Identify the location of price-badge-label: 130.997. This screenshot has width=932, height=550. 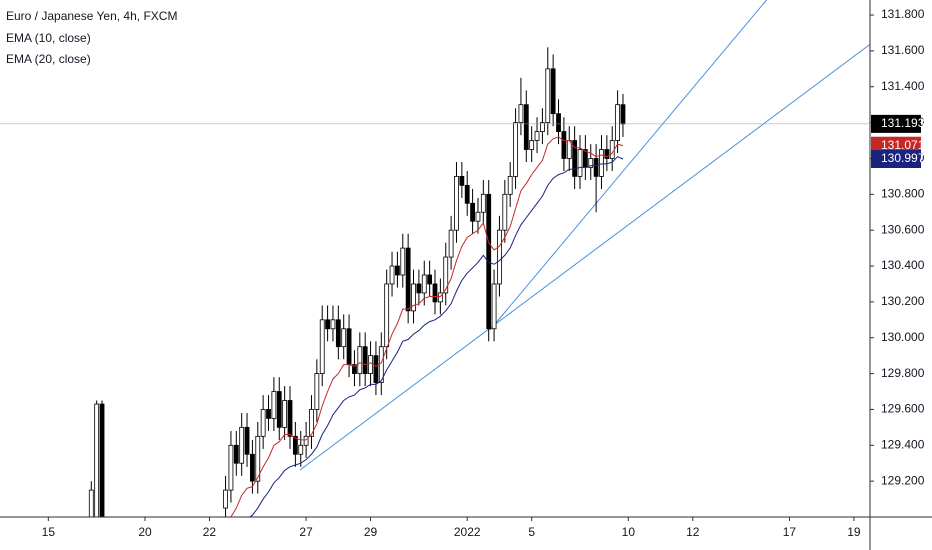
(903, 158).